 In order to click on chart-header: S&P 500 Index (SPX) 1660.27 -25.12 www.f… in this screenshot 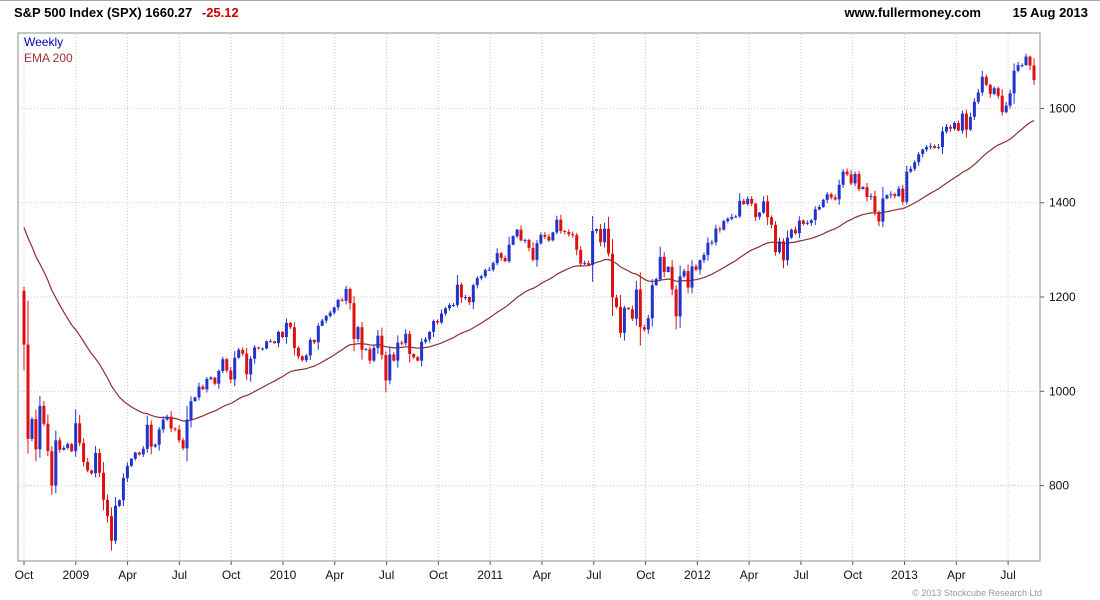, I will do `click(550, 14)`.